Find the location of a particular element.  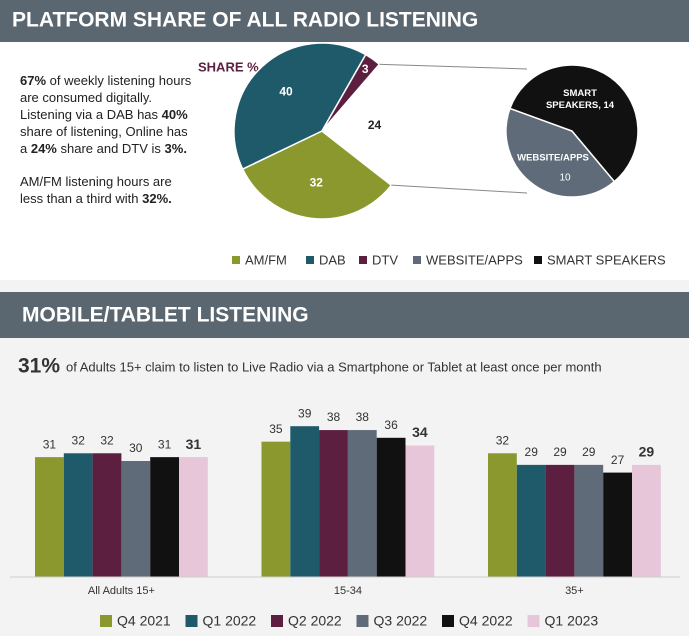

value-label: 35 is located at coordinates (276, 429).